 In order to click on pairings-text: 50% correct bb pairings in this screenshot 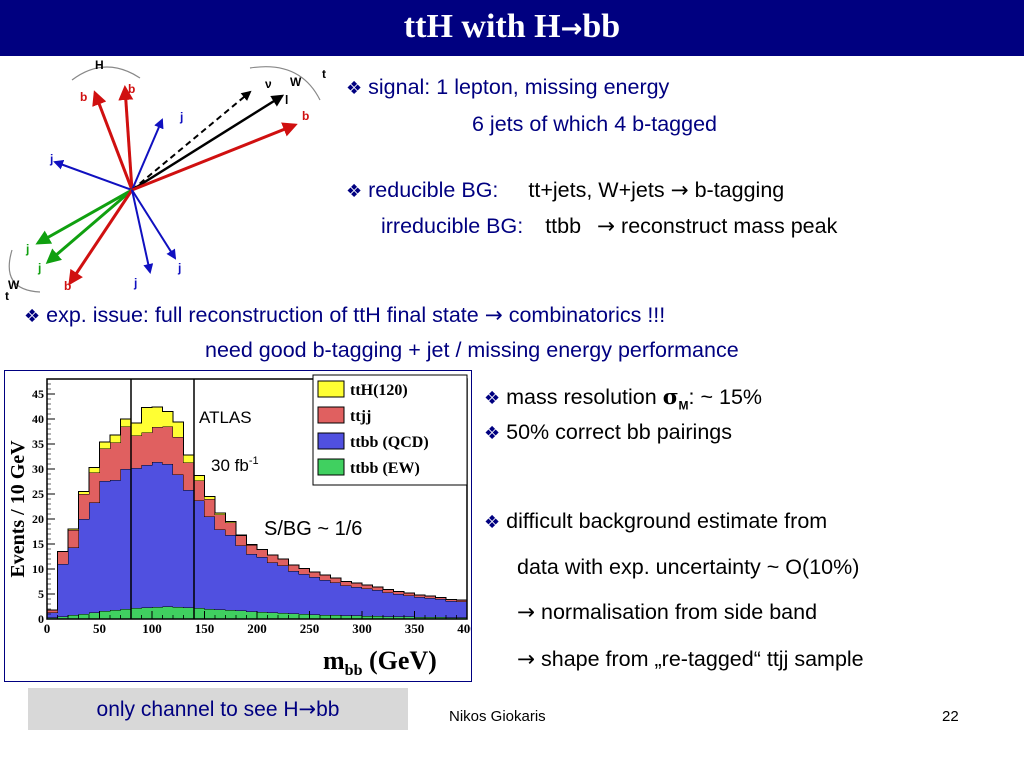, I will do `click(619, 432)`.